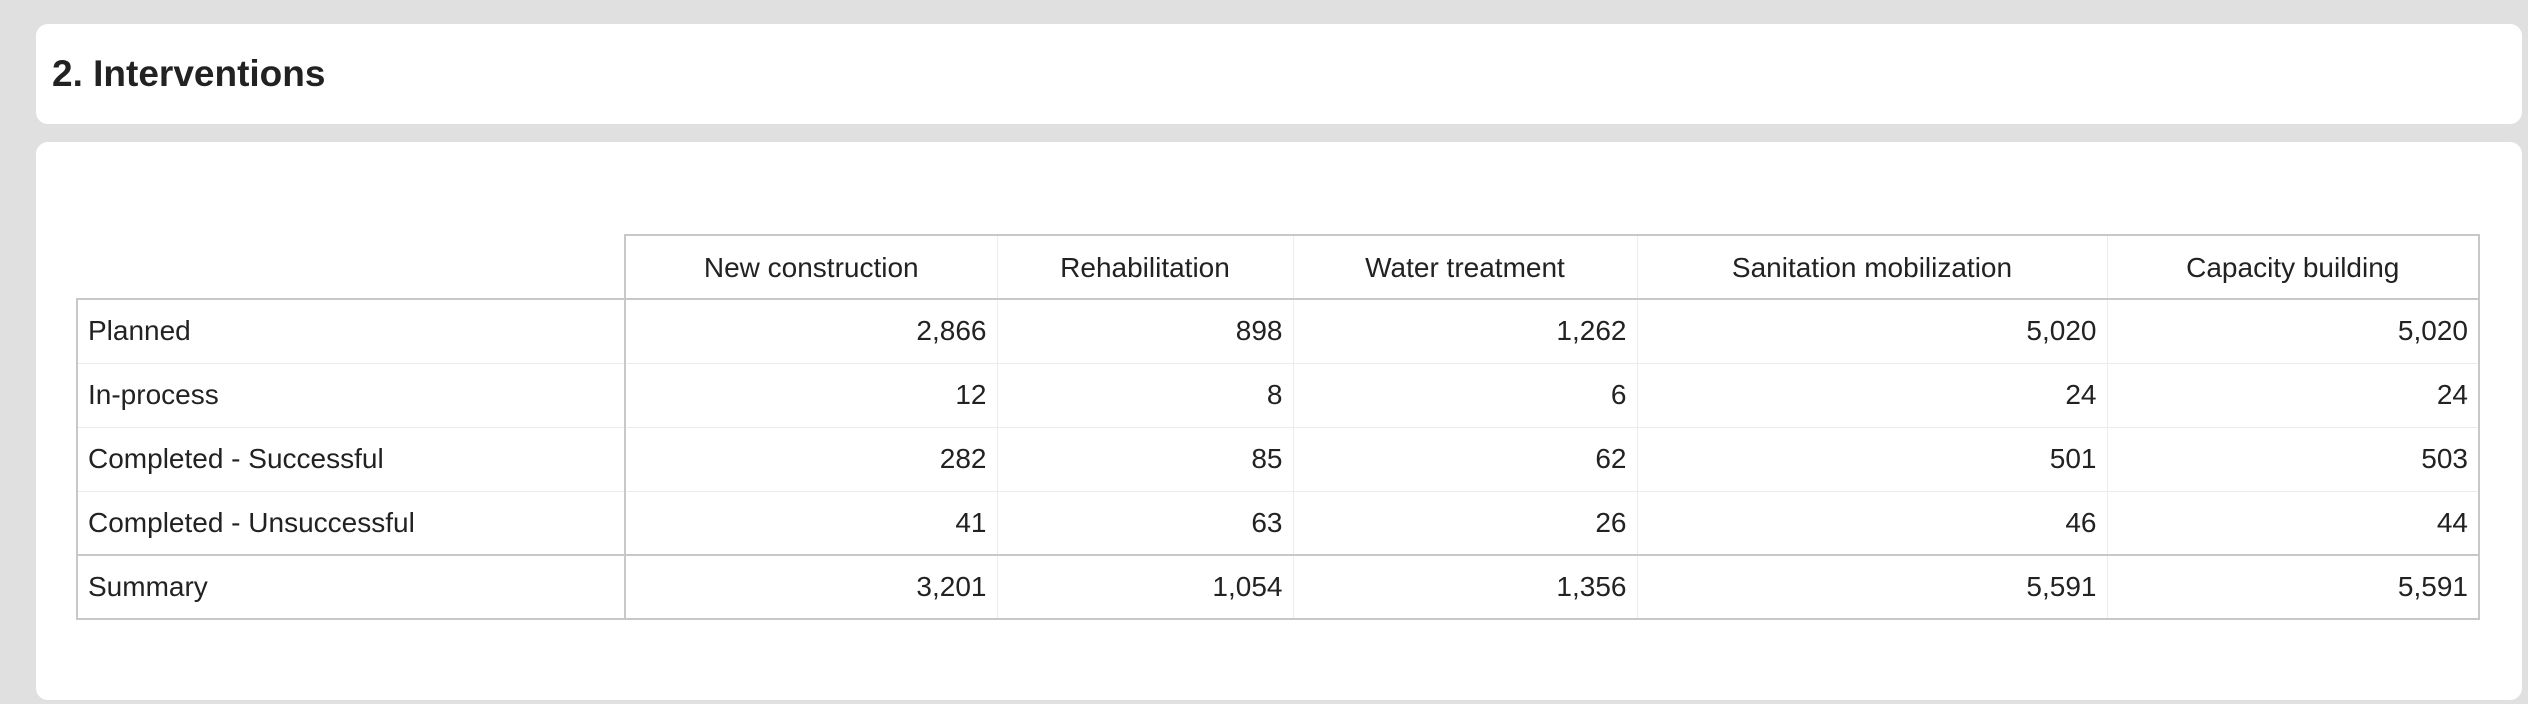 This screenshot has height=704, width=2528. I want to click on table-row-summary: Summary 3,201 1,054 1,356 5,591 5,591, so click(1278, 587).